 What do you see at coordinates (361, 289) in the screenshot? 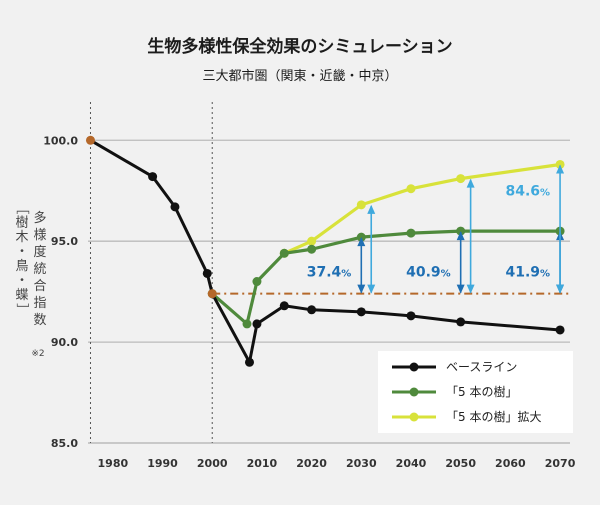
I see `annotation-arrow-0-head-bottom` at bounding box center [361, 289].